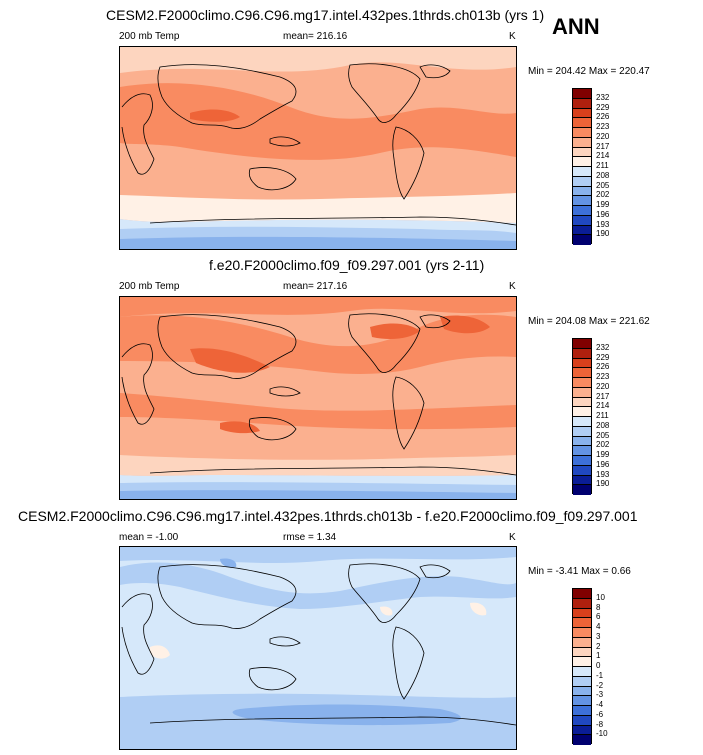 The image size is (703, 755). I want to click on colorbar-tick-label: -10, so click(602, 734).